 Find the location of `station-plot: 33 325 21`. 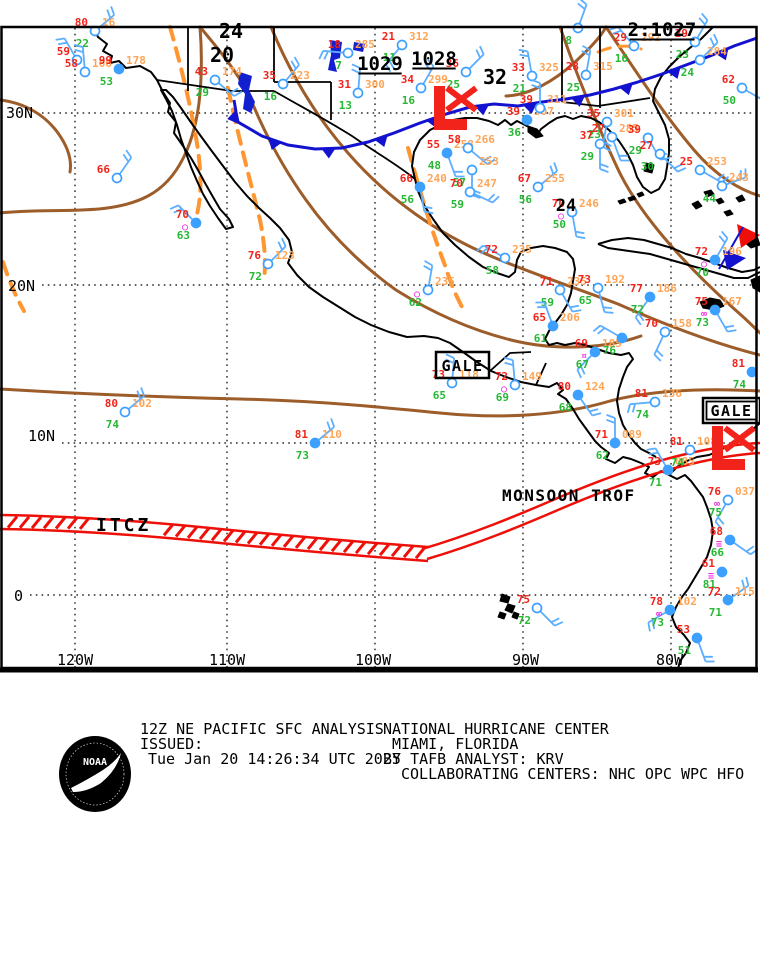

station-plot: 33 325 21 is located at coordinates (535, 71).